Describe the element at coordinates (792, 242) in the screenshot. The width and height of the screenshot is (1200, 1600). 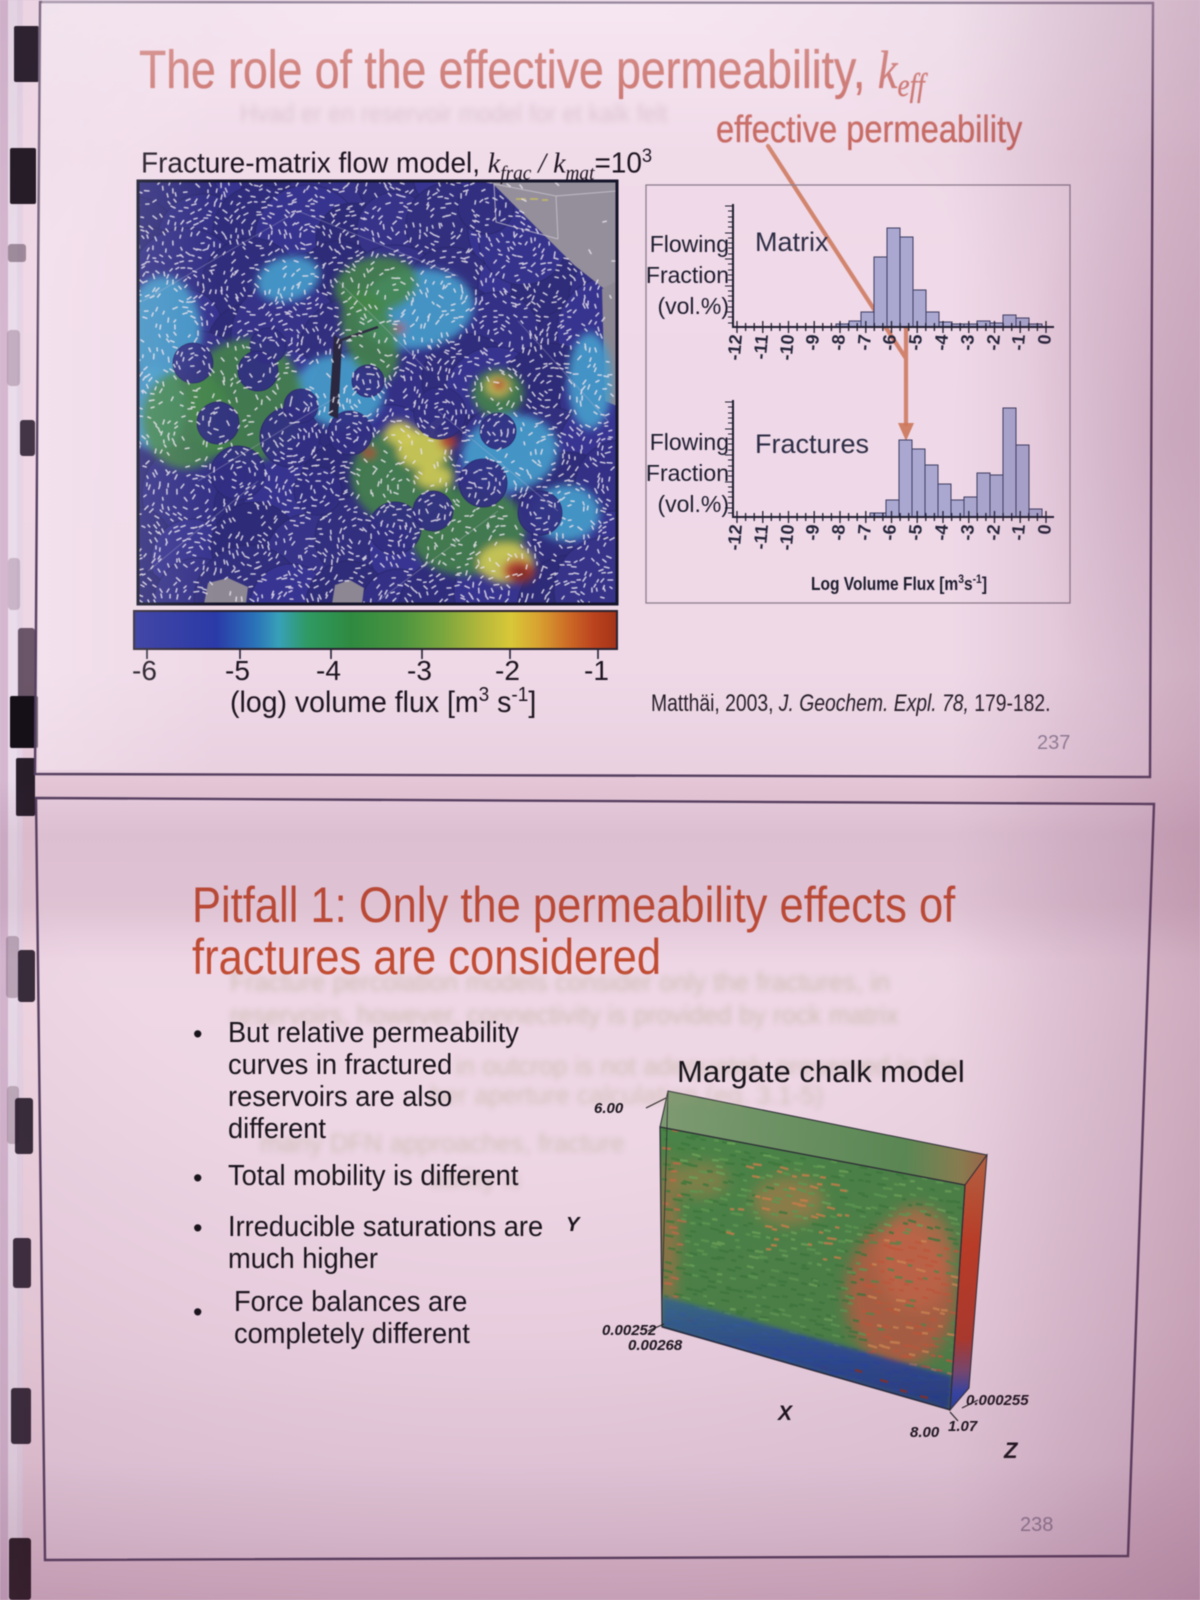
I see `svg-text: Matrix` at that location.